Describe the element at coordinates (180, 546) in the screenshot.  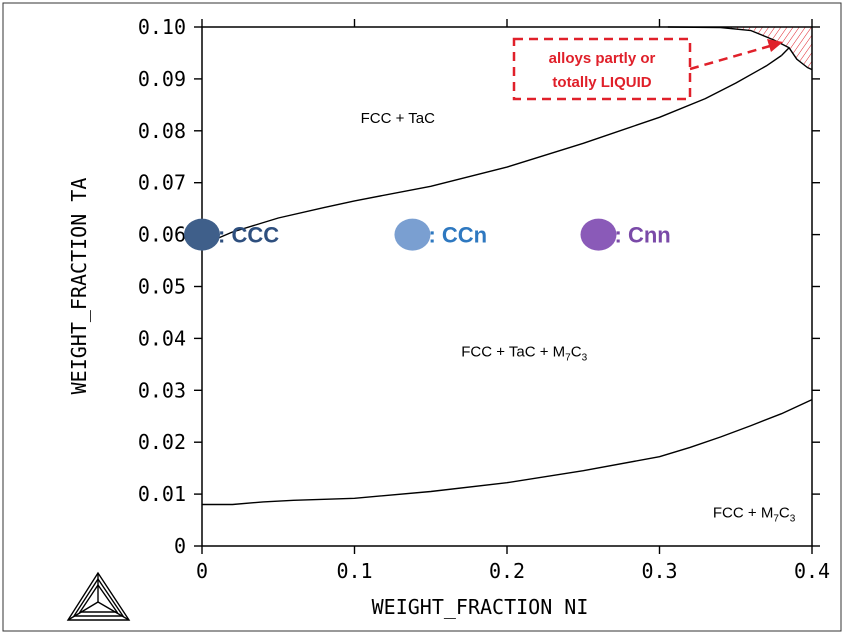
I see `y-tick-label-0: 0` at that location.